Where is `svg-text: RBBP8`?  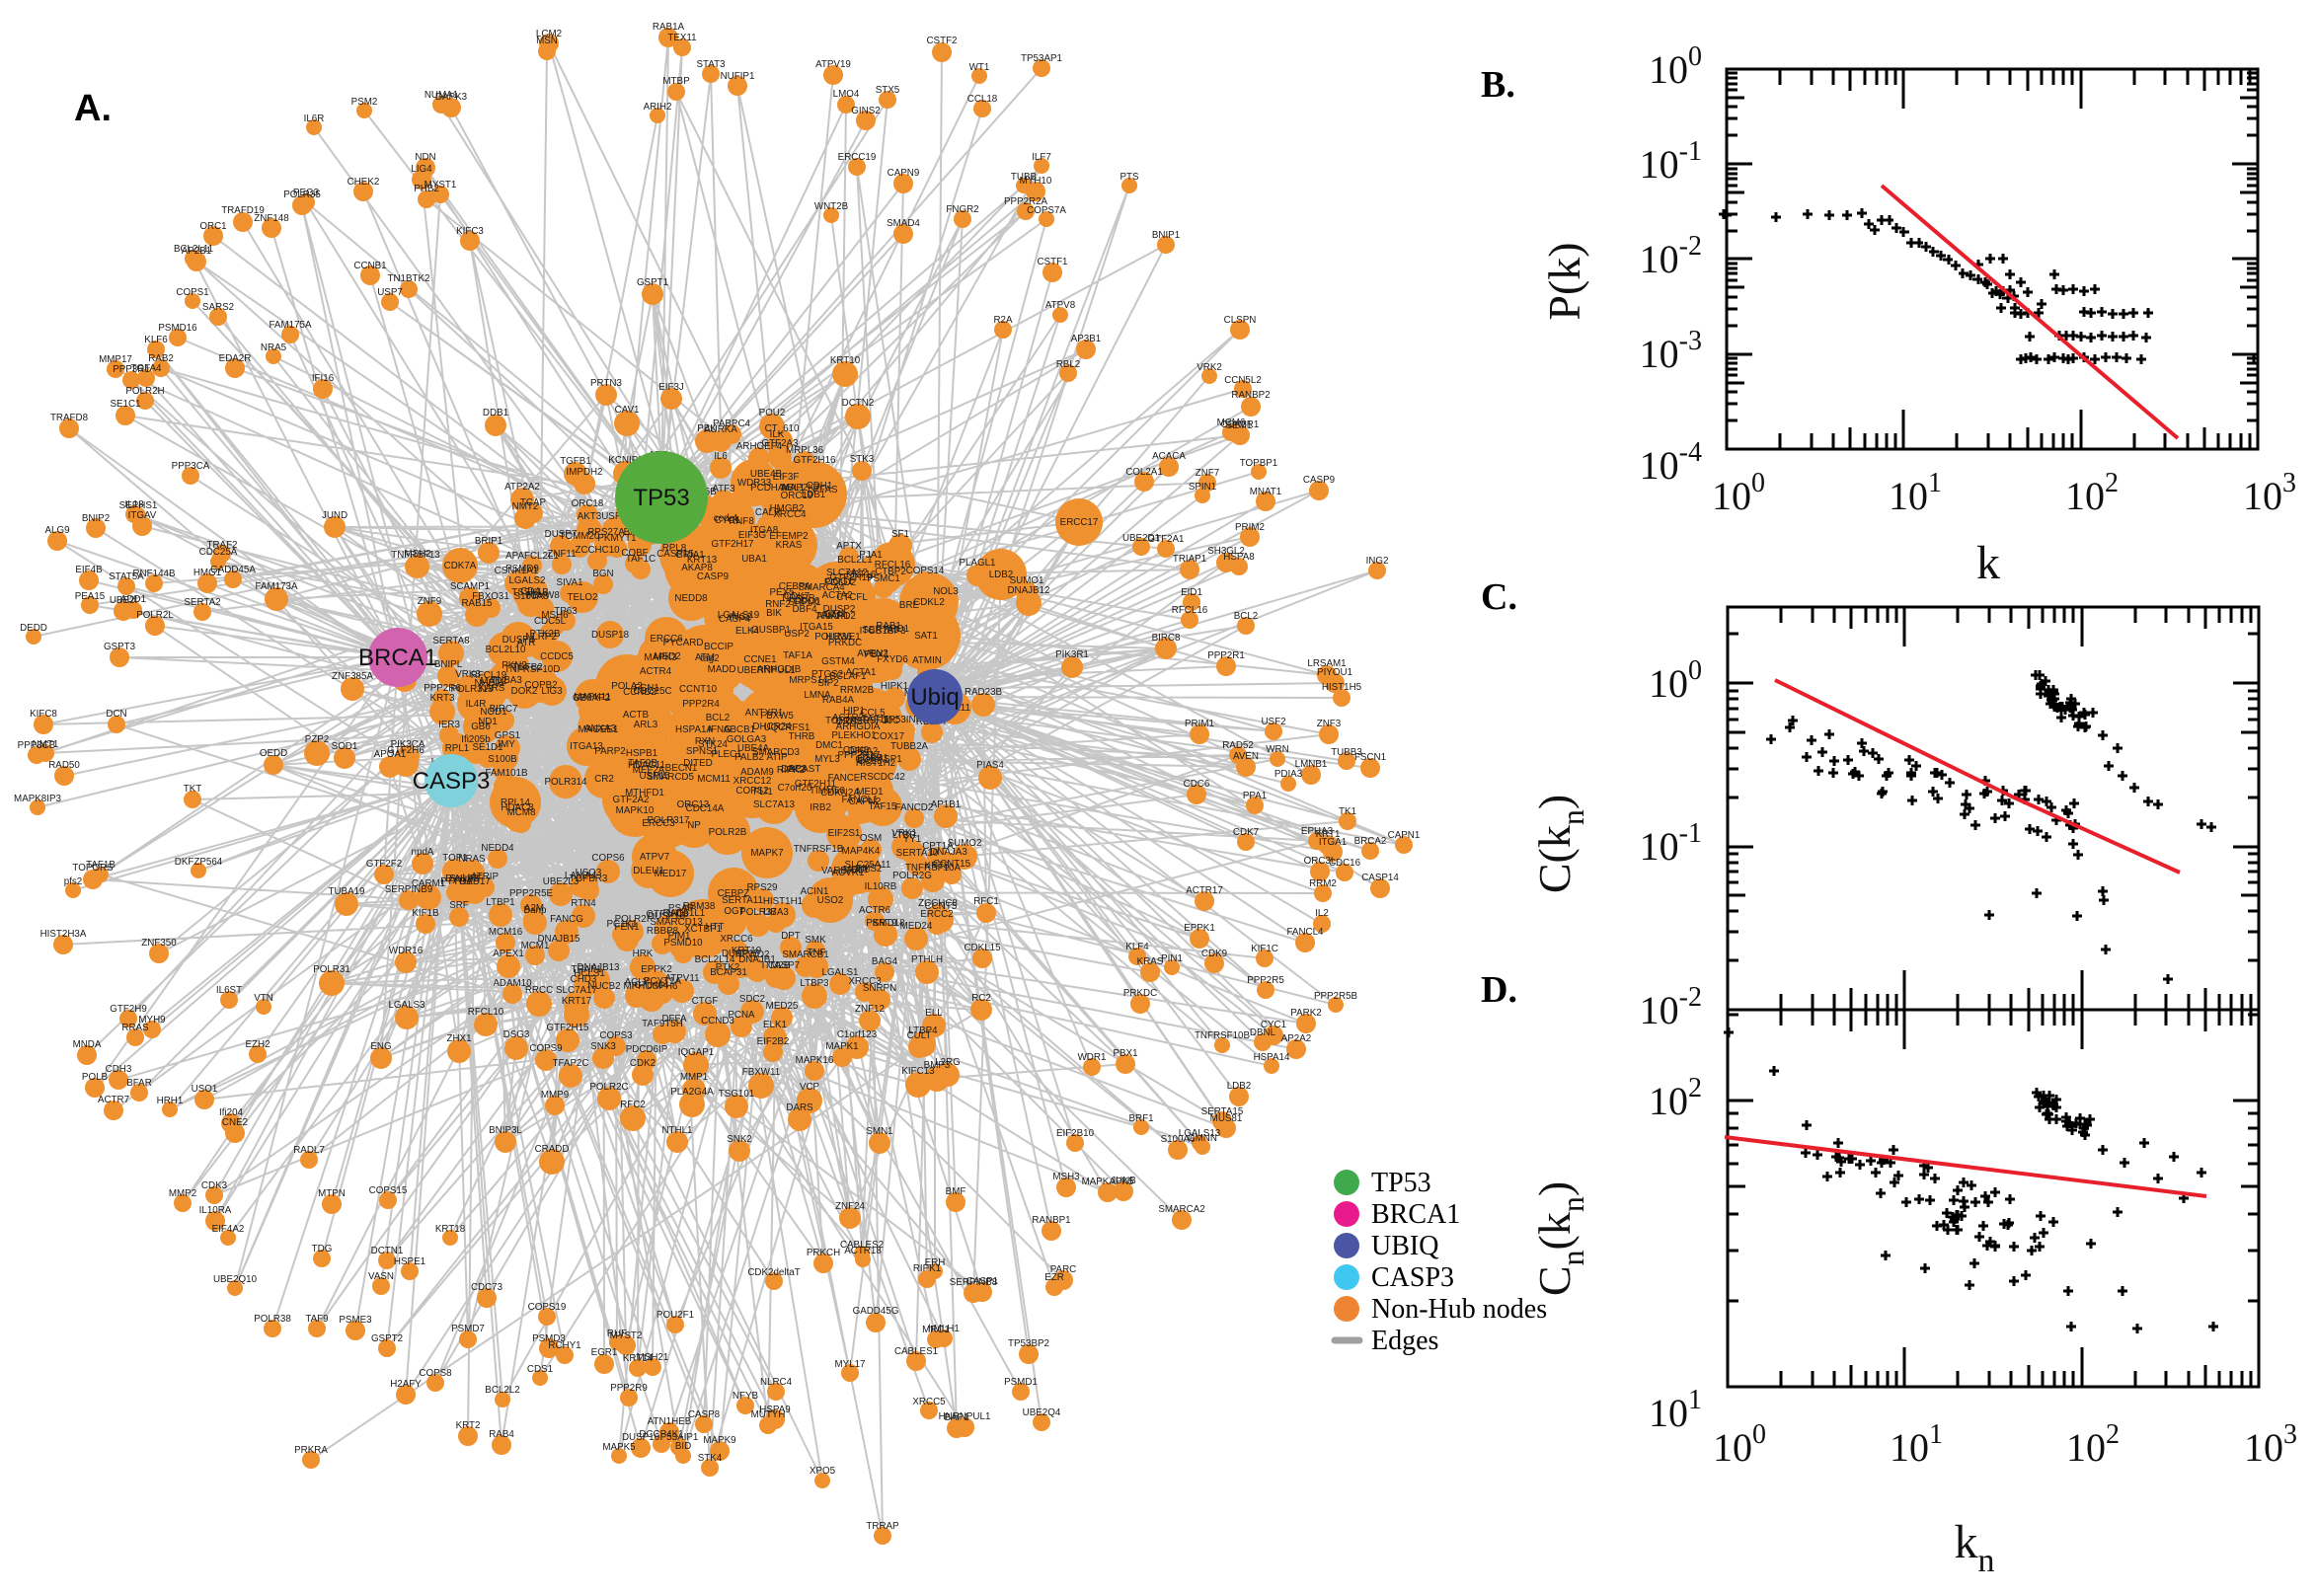 svg-text: RBBP8 is located at coordinates (663, 931).